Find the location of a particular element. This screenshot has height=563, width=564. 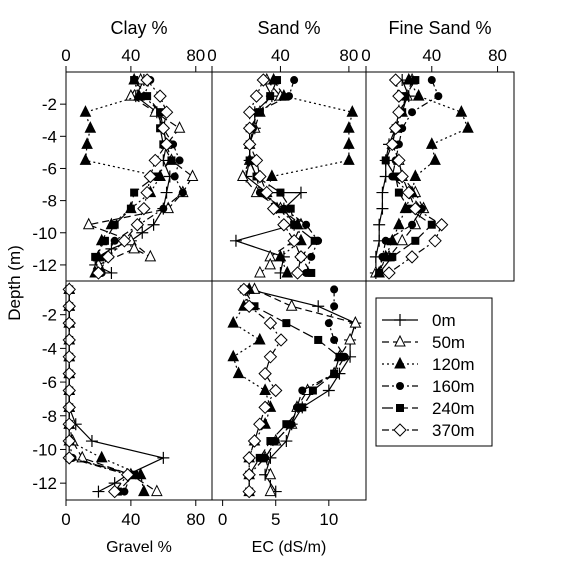

series-line is located at coordinates (310, 176).